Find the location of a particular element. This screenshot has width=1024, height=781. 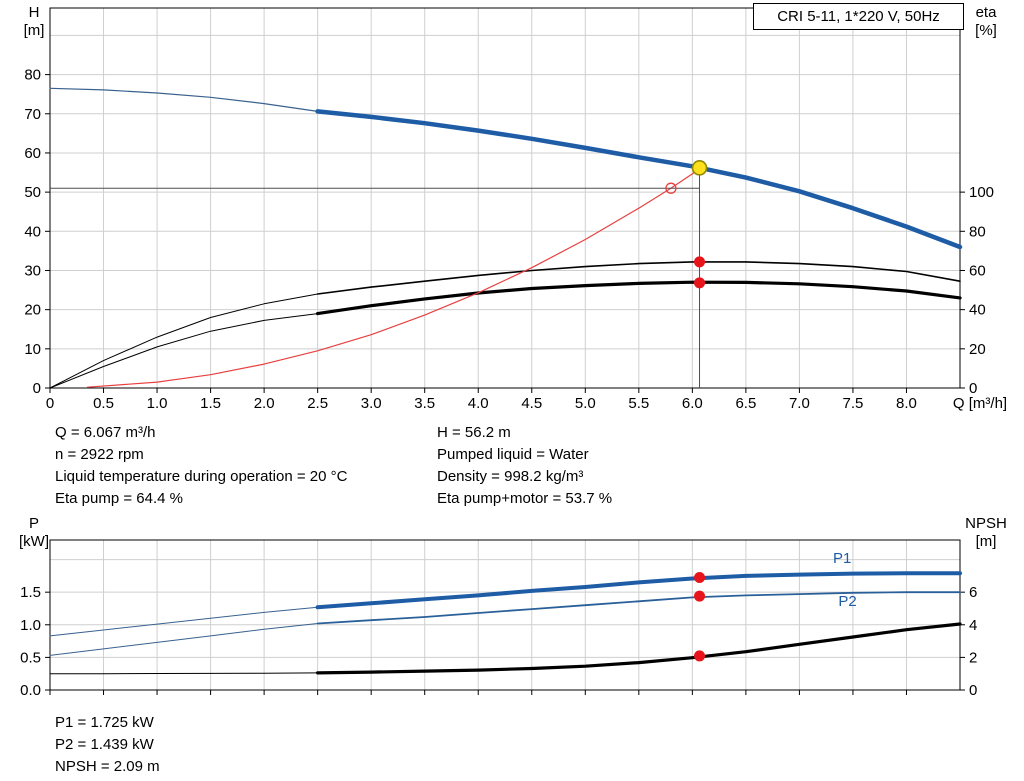

axis-tick-label: 2.5 is located at coordinates (317, 403).